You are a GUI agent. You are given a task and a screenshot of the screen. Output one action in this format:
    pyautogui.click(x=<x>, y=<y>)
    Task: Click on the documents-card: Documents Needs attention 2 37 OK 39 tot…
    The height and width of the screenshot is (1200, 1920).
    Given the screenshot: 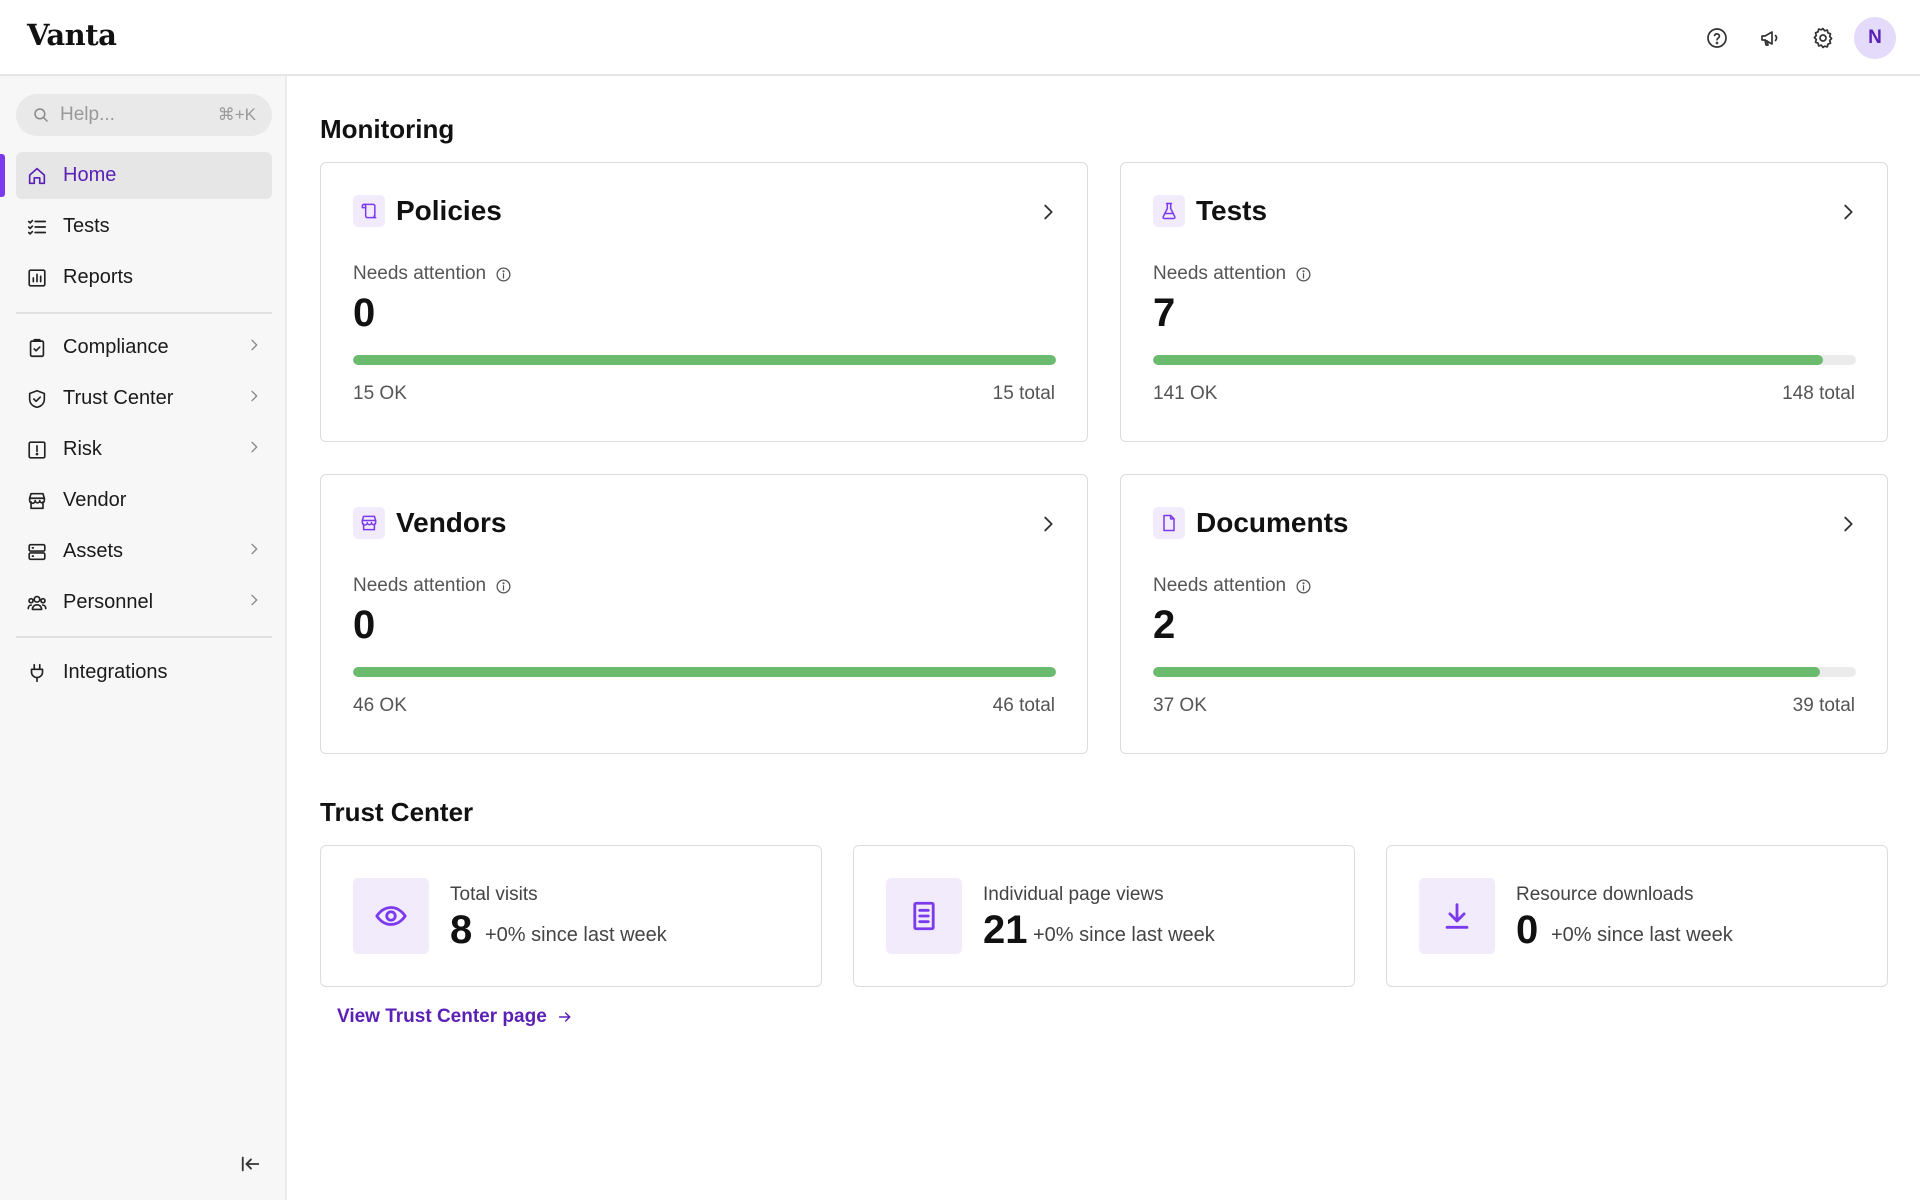 What is the action you would take?
    pyautogui.click(x=1504, y=614)
    